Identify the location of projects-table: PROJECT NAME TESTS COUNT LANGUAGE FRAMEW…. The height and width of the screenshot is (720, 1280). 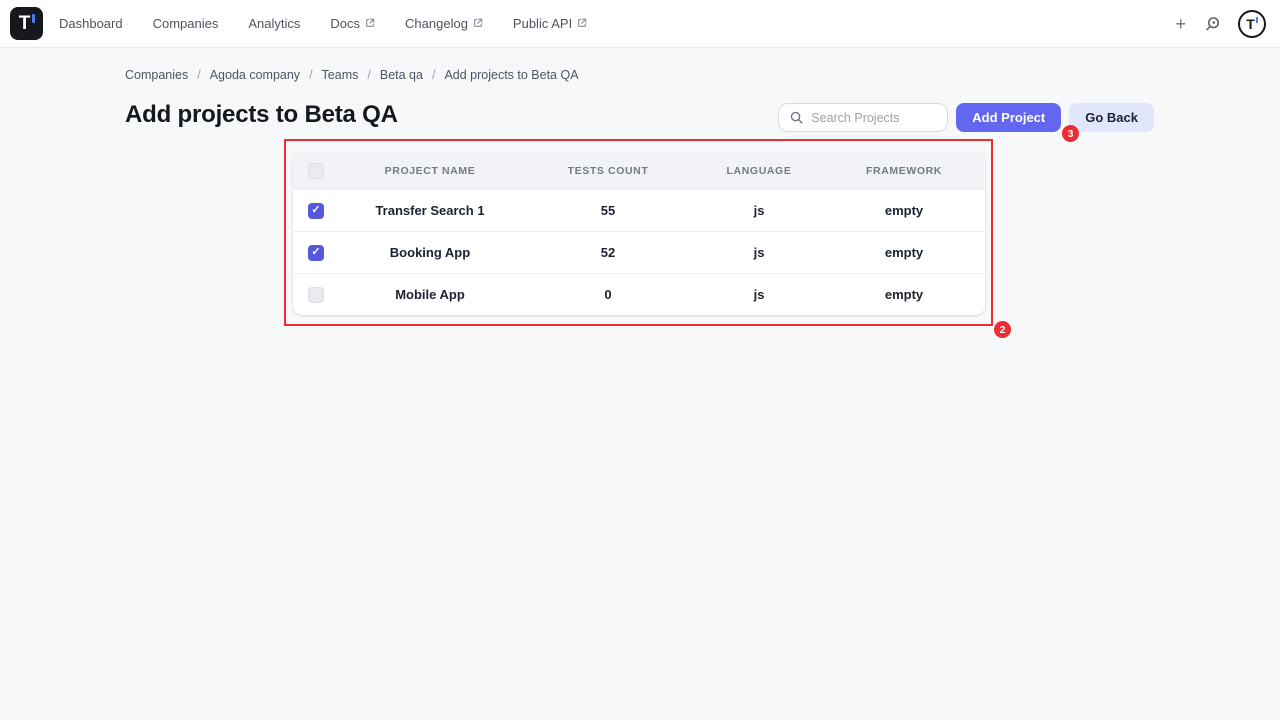
(639, 233).